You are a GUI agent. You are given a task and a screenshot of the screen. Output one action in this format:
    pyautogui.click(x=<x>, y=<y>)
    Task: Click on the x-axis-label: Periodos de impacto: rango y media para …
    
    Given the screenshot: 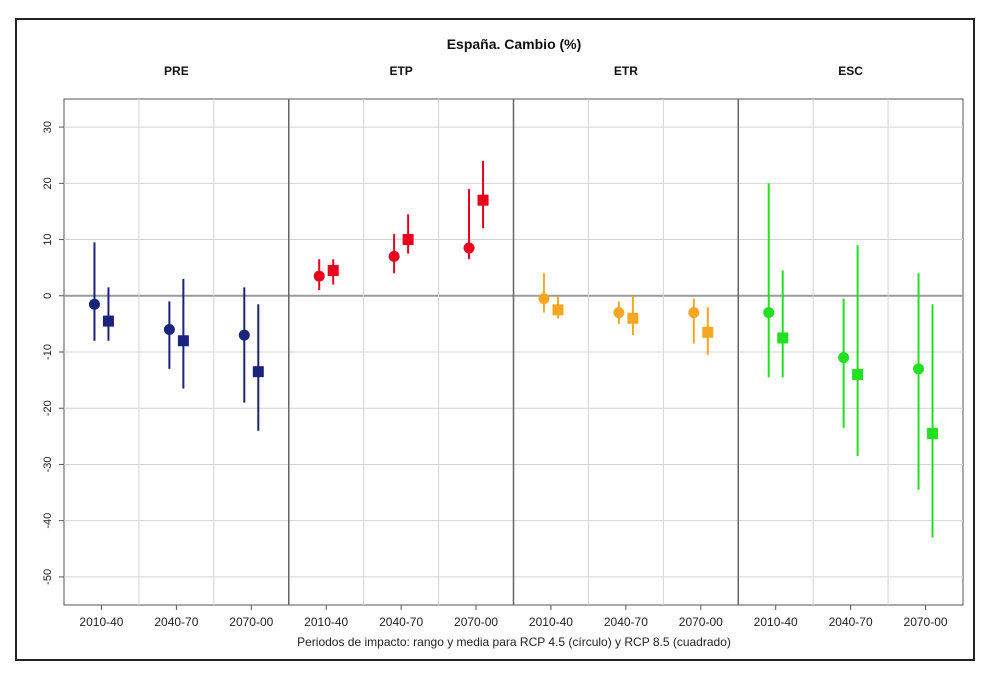 What is the action you would take?
    pyautogui.click(x=514, y=642)
    